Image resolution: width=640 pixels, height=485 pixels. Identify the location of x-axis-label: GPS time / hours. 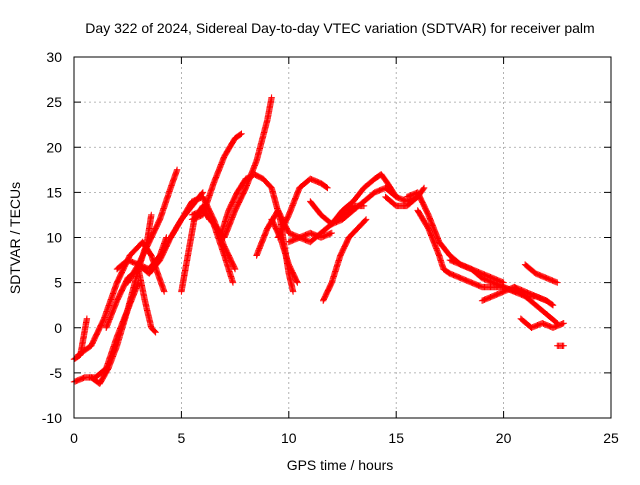
(340, 465).